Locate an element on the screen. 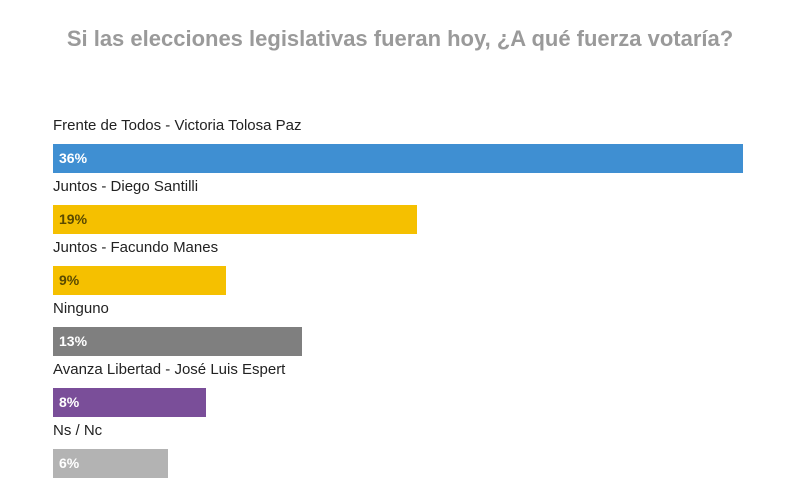 This screenshot has height=482, width=800. category-label: Juntos - Facundo Manes is located at coordinates (136, 247).